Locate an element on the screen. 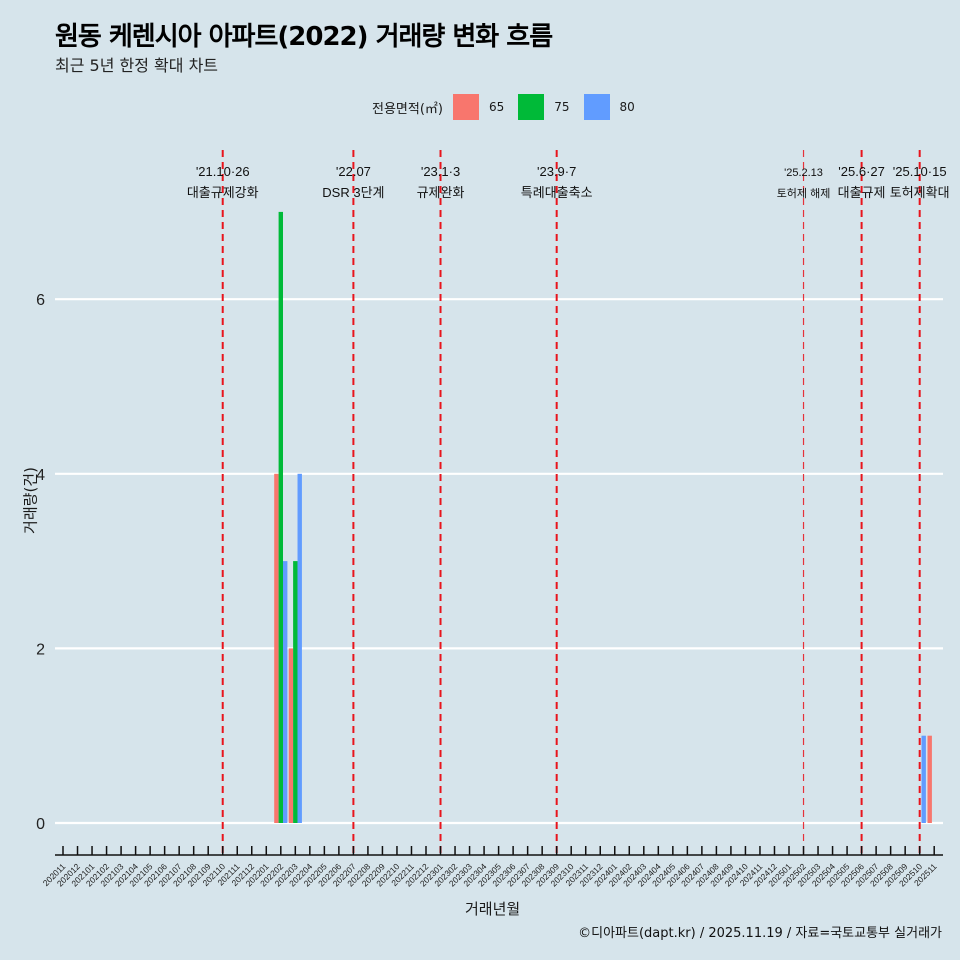  event-date: '25.6·27 is located at coordinates (861, 171).